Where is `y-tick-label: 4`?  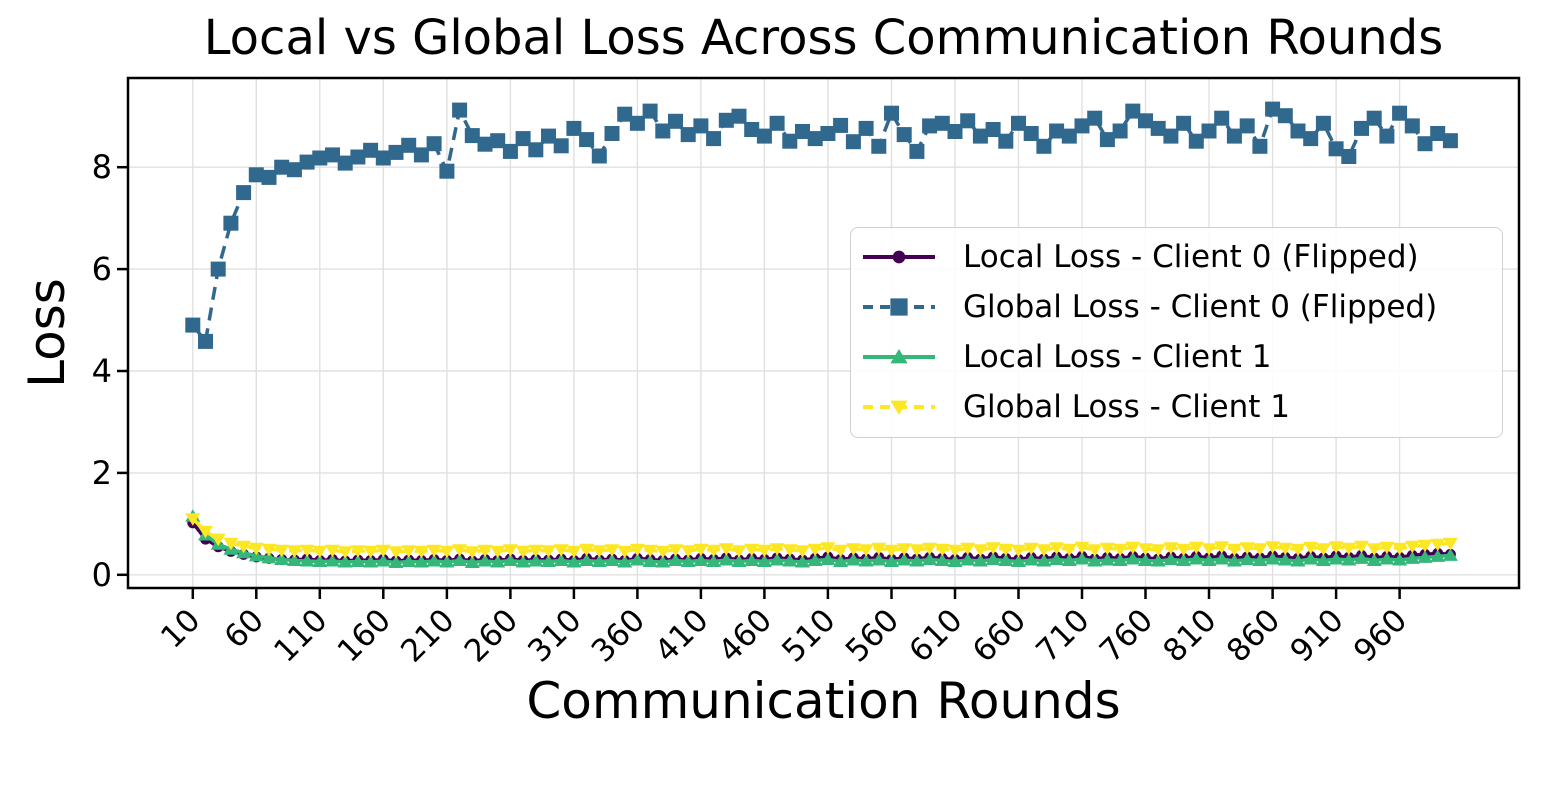 y-tick-label: 4 is located at coordinates (102, 371).